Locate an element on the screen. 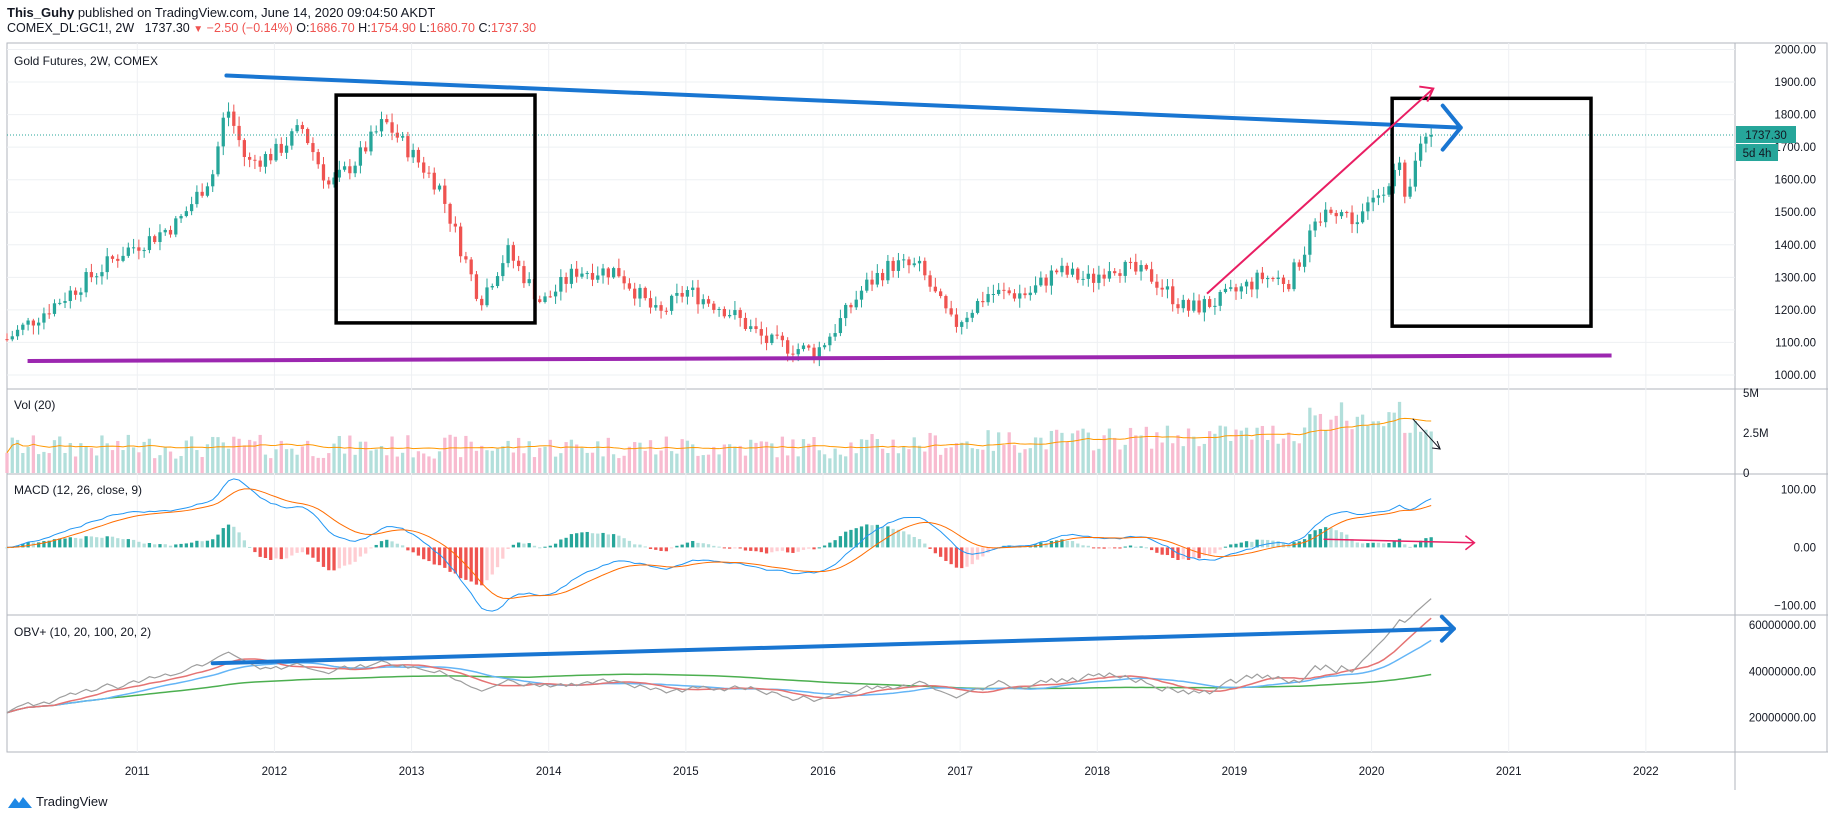 This screenshot has width=1828, height=822. author-name: This_Guhy is located at coordinates (41, 12).